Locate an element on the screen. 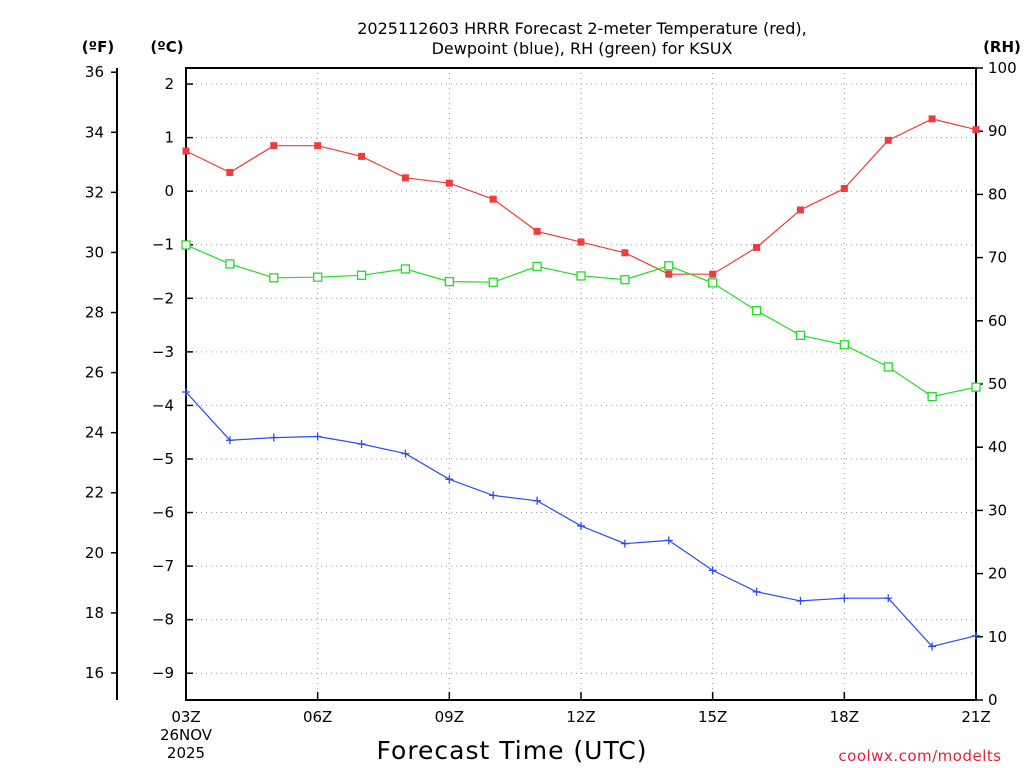  rh-tick-label: 100 is located at coordinates (1002, 68).